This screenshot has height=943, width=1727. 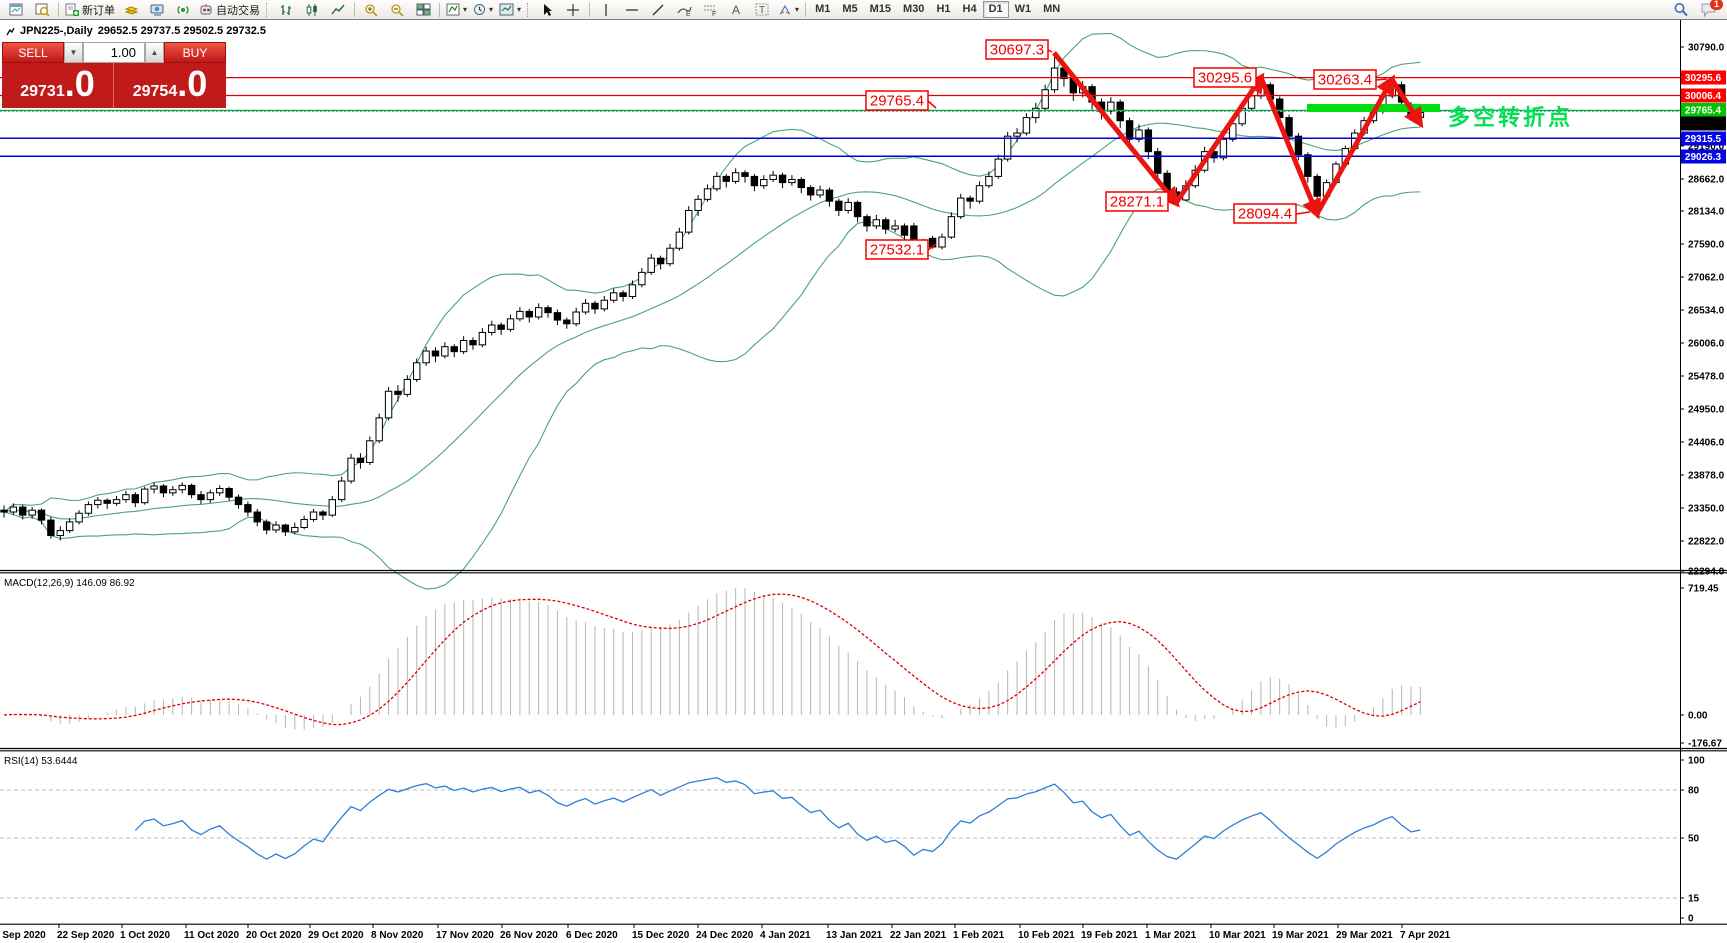 What do you see at coordinates (969, 9) in the screenshot?
I see `timeframe-h4: H4` at bounding box center [969, 9].